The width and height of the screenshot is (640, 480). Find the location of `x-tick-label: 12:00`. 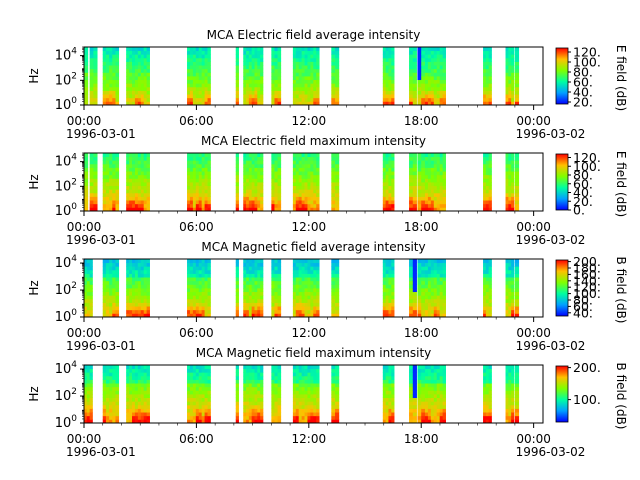

x-tick-label: 12:00 is located at coordinates (309, 121).